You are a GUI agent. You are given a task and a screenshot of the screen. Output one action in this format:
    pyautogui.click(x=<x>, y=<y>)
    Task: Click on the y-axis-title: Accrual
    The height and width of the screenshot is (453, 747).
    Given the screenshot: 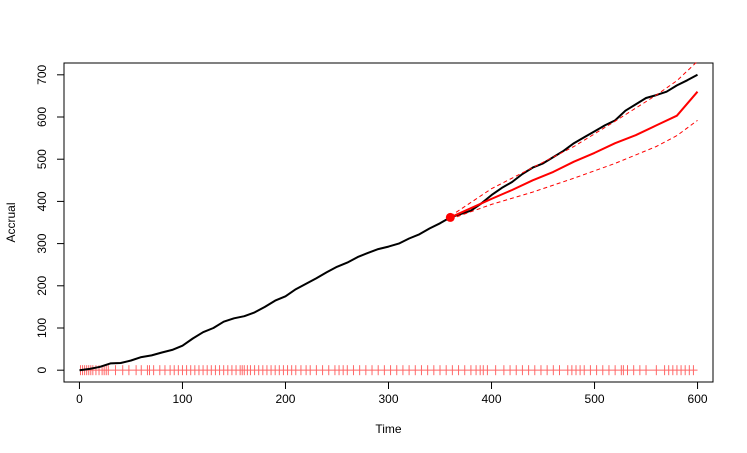 What is the action you would take?
    pyautogui.click(x=11, y=222)
    